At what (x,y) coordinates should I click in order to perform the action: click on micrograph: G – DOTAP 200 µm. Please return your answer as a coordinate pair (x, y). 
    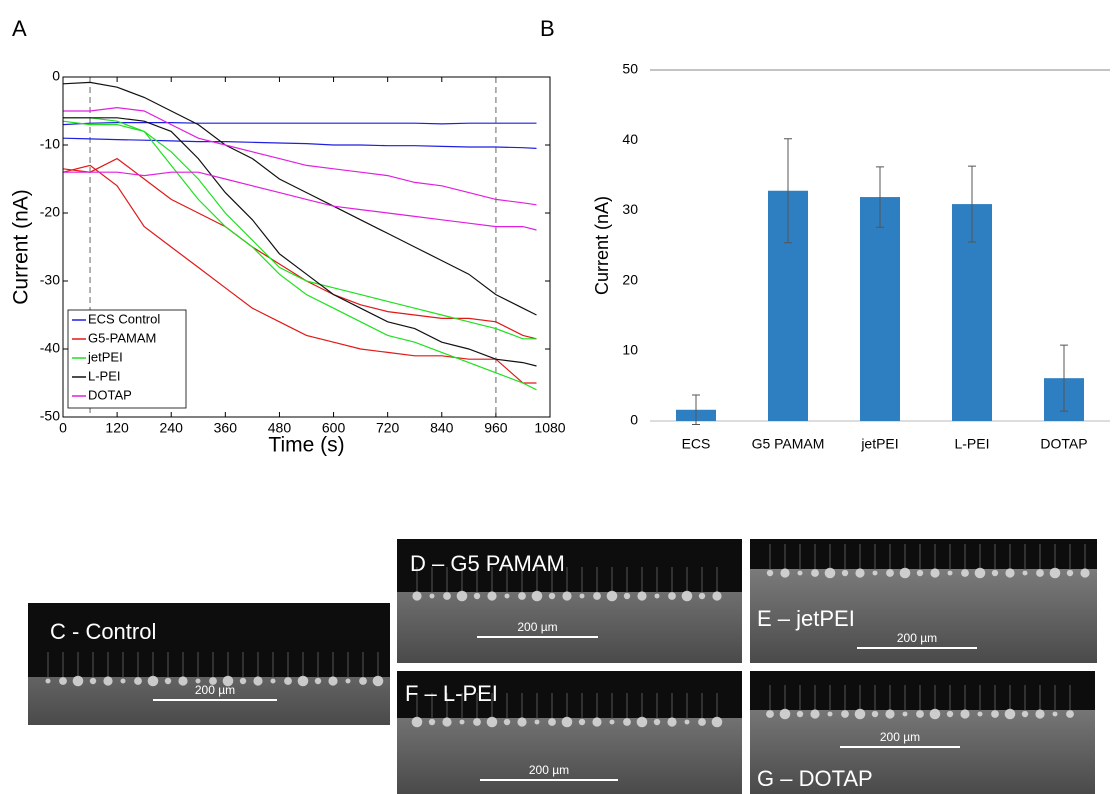
    Looking at the image, I should click on (922, 732).